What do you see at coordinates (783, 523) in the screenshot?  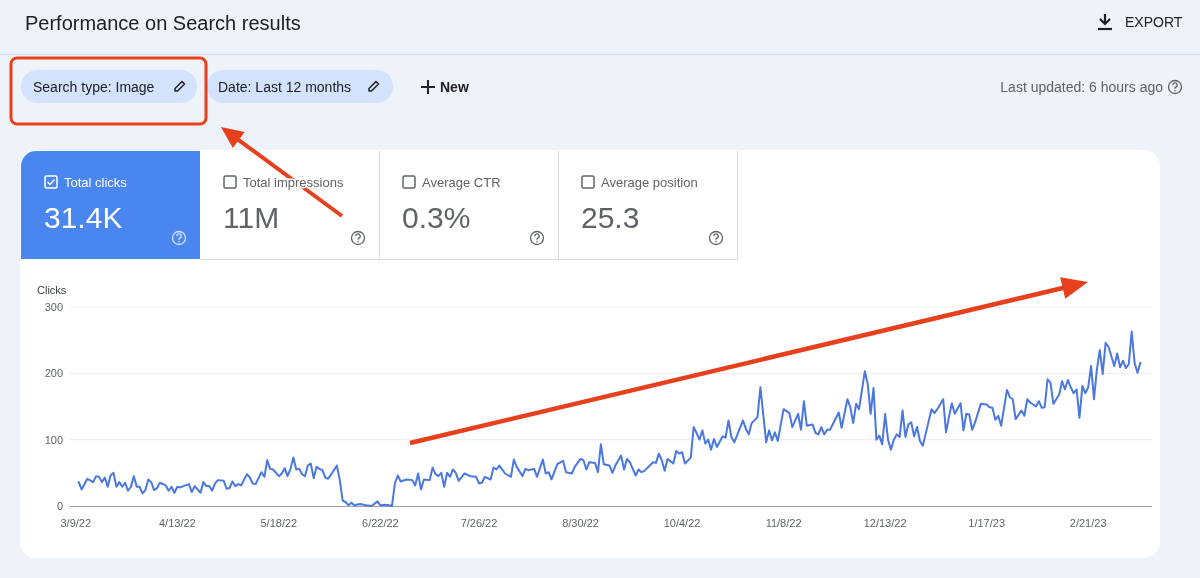 I see `x-tick-label: 11/8/22` at bounding box center [783, 523].